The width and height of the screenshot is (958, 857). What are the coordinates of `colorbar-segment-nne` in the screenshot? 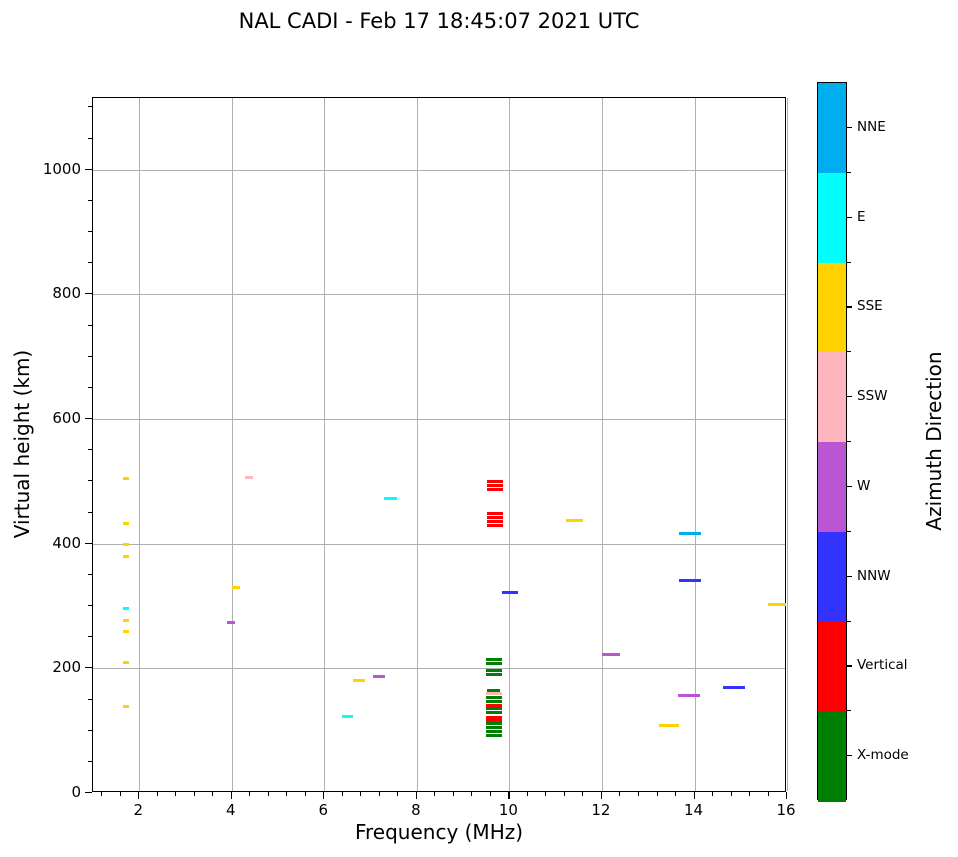 It's located at (832, 128).